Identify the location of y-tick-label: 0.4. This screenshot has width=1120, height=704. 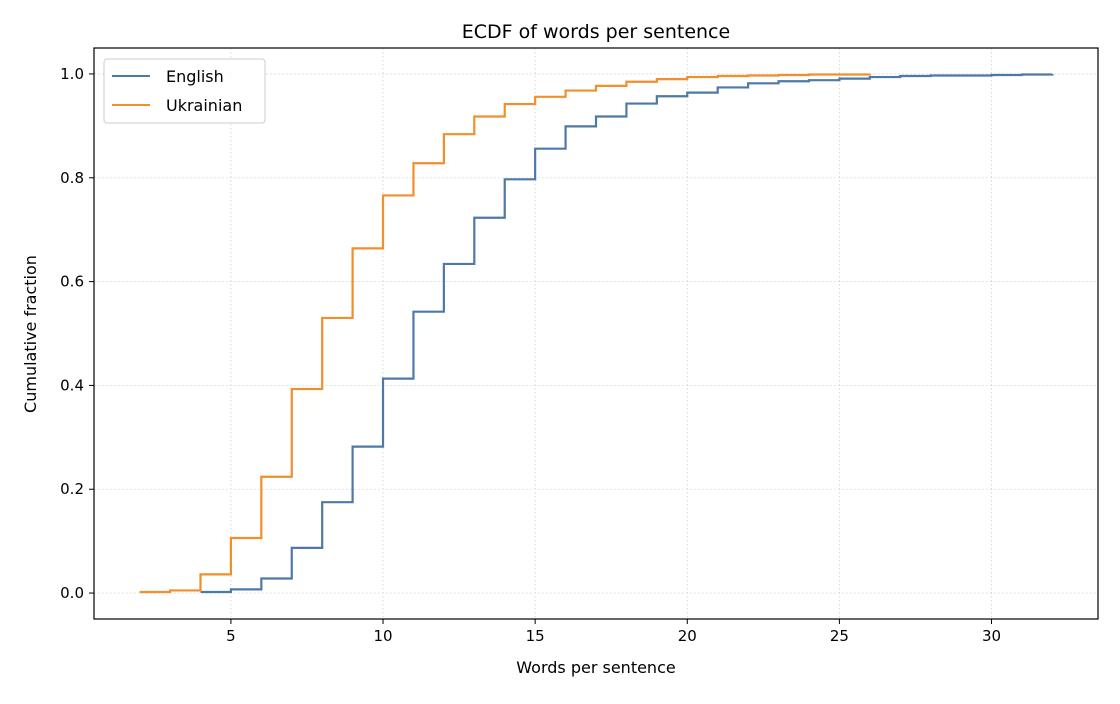
(72, 385).